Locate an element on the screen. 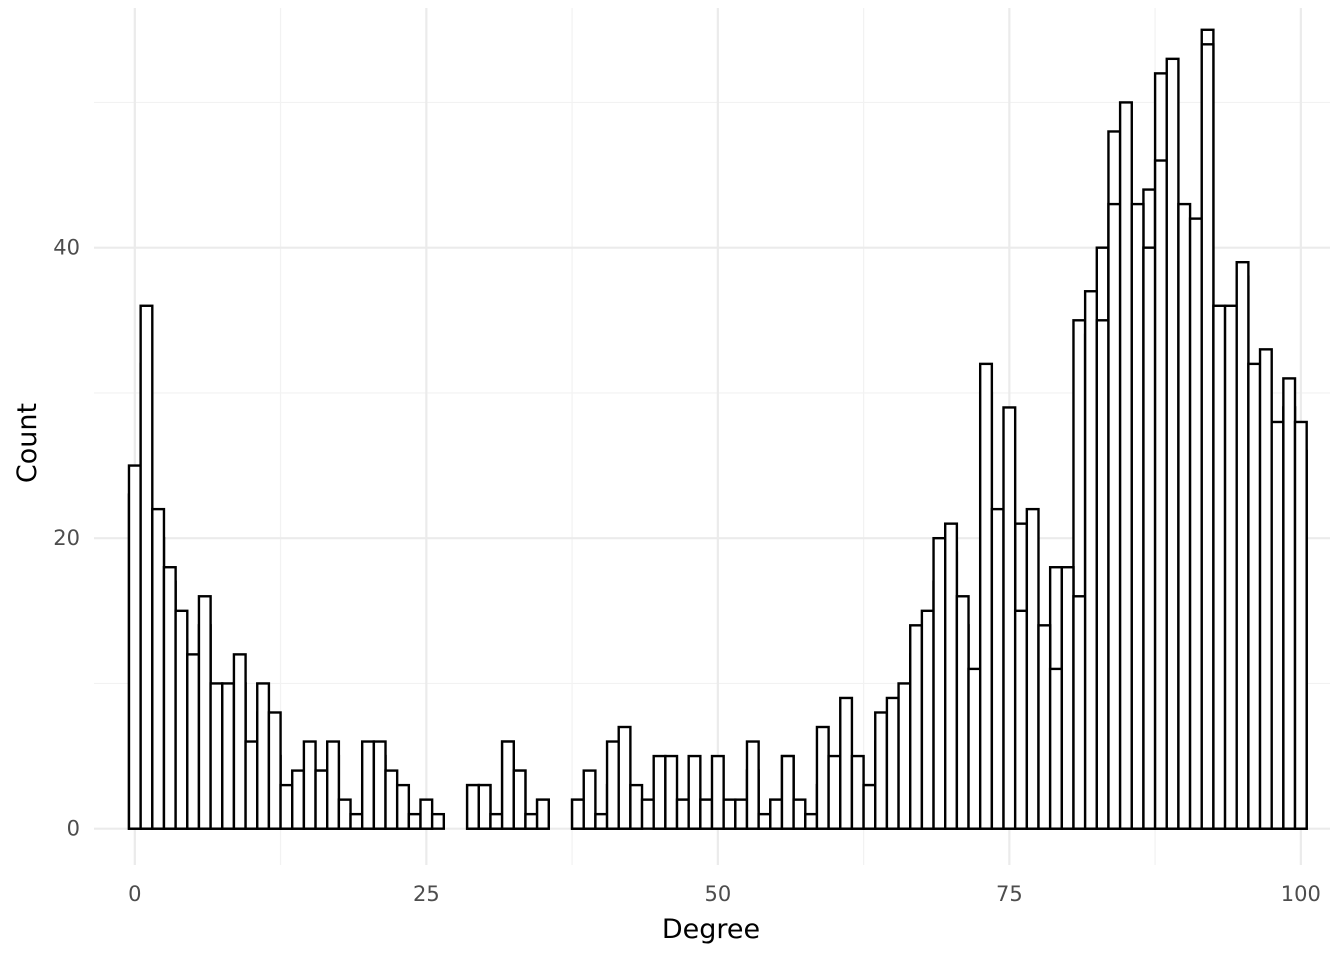 The height and width of the screenshot is (960, 1344). x-axis-tick-labels: 0 25 50 75 100 is located at coordinates (724, 894).